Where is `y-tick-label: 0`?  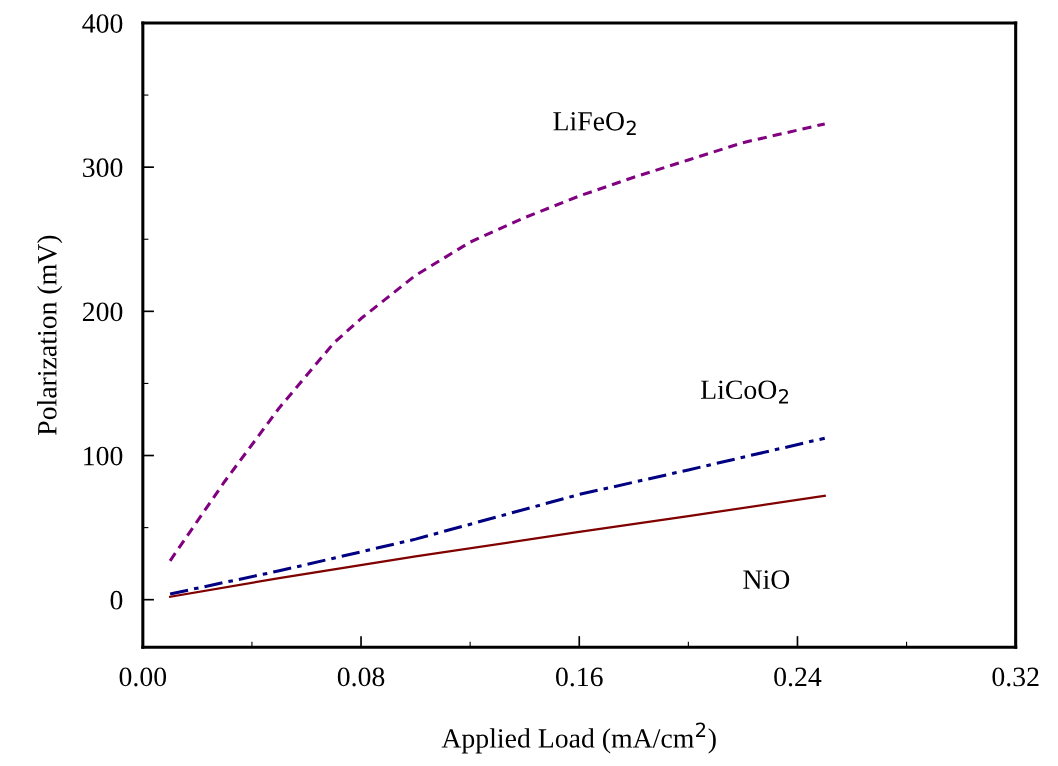 y-tick-label: 0 is located at coordinates (116, 600).